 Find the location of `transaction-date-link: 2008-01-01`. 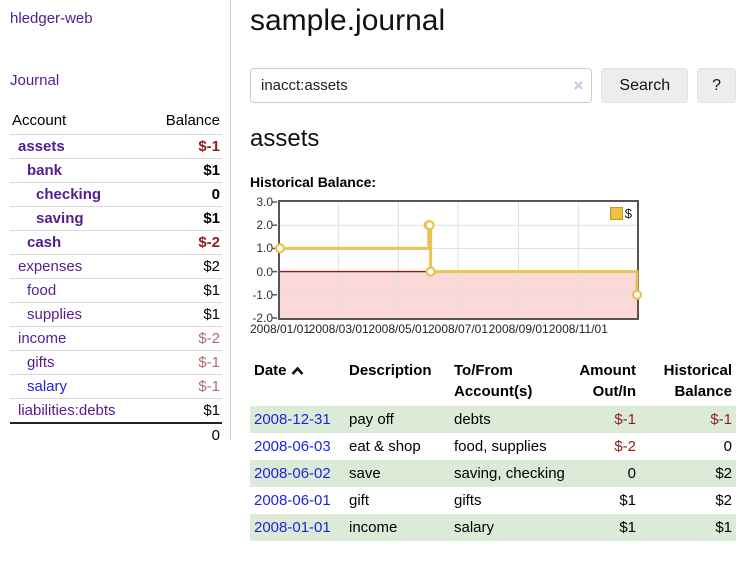

transaction-date-link: 2008-01-01 is located at coordinates (292, 527).